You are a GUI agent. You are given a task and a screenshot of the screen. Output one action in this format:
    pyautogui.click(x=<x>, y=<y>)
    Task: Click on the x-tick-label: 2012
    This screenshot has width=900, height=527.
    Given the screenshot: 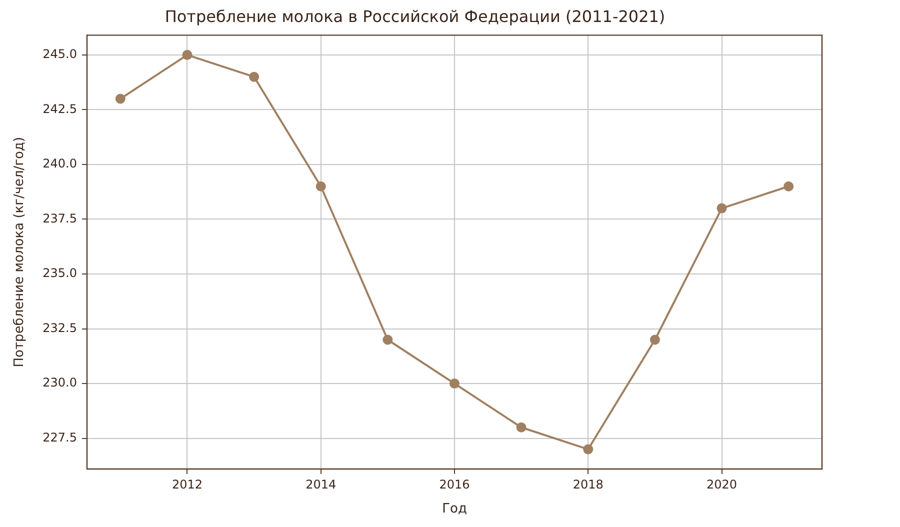 What is the action you would take?
    pyautogui.click(x=187, y=484)
    